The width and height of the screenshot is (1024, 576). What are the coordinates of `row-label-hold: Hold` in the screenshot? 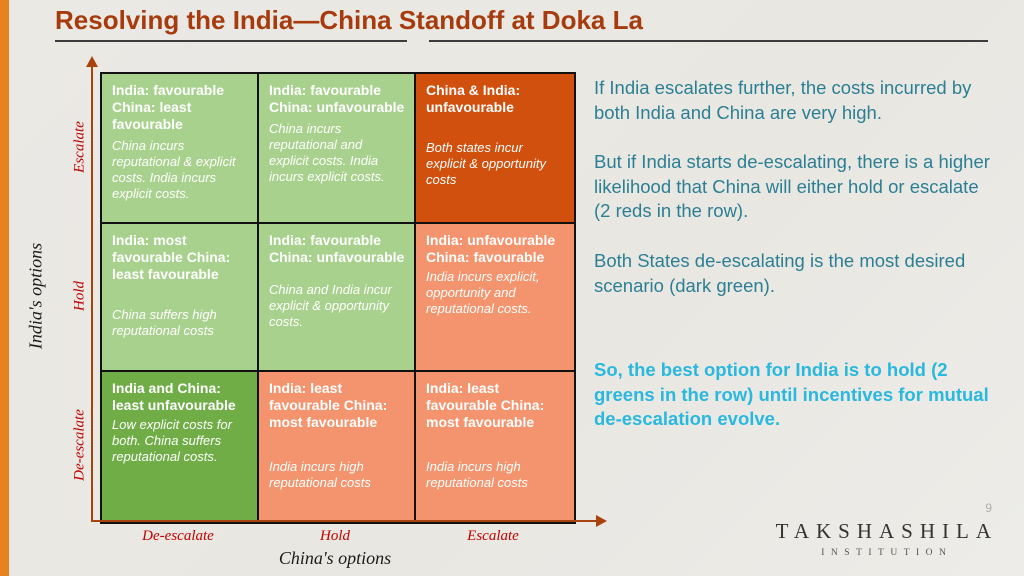 It's located at (79, 296).